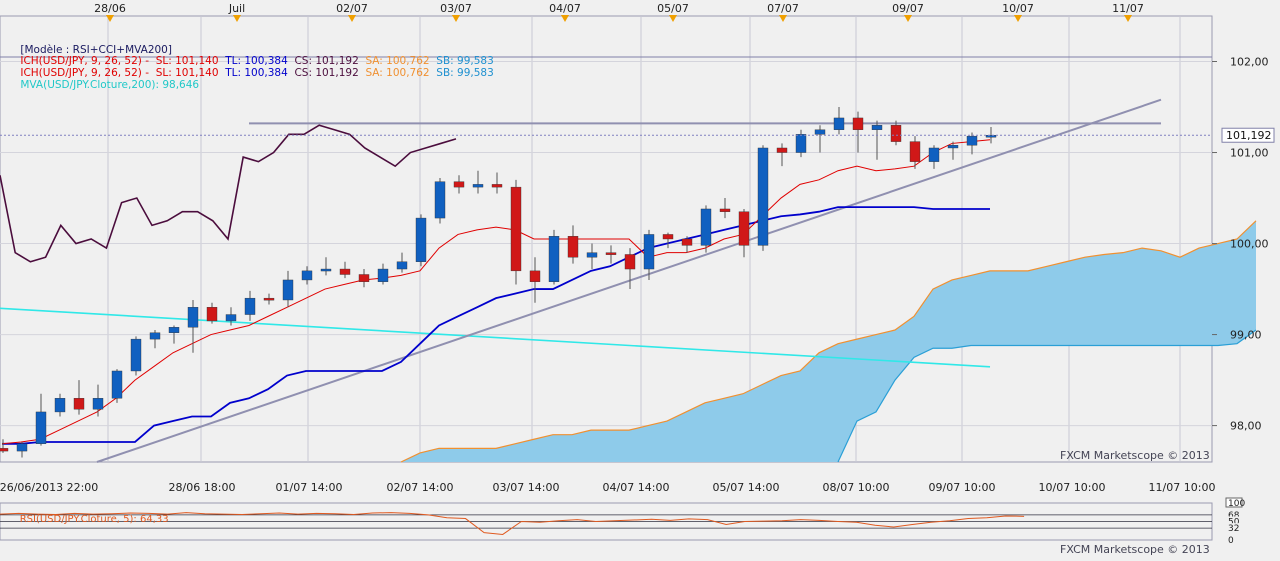 This screenshot has width=1280, height=561. I want to click on rsi-line, so click(512, 523).